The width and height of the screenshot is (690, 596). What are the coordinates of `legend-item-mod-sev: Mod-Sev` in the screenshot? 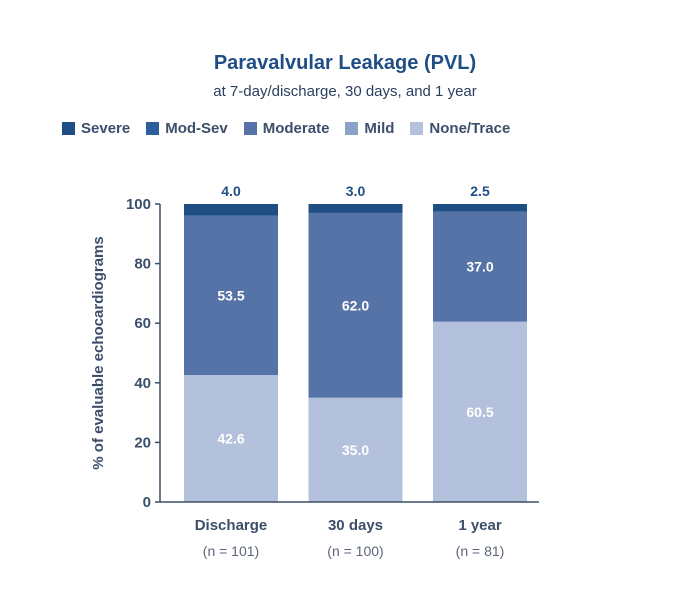 It's located at (187, 128).